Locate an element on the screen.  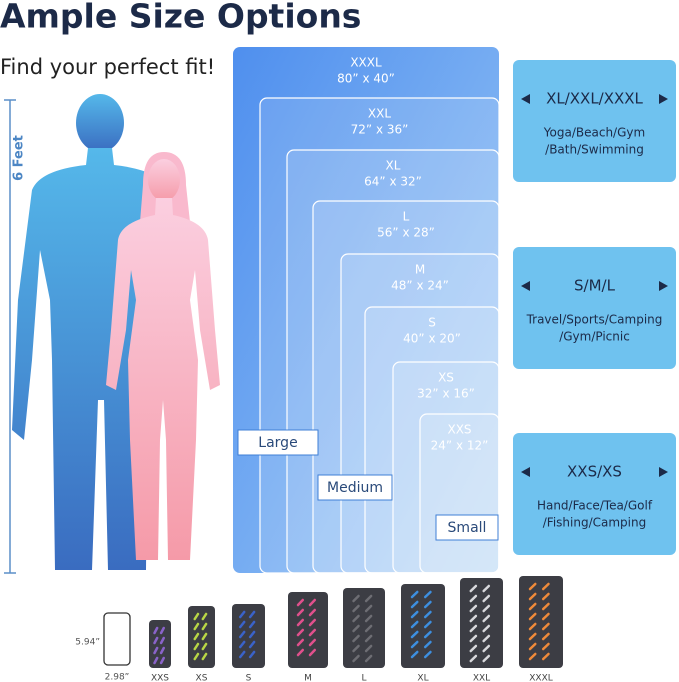
panel-uses: /Fishing/Camping is located at coordinates (594, 523).